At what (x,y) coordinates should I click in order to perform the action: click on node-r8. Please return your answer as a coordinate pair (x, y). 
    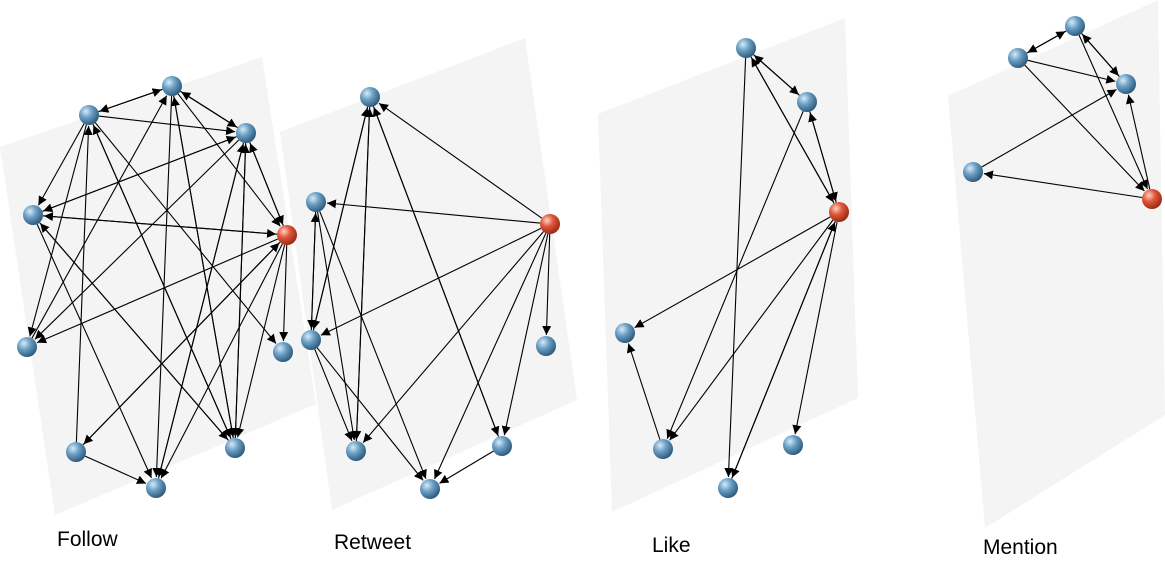
    Looking at the image, I should click on (430, 489).